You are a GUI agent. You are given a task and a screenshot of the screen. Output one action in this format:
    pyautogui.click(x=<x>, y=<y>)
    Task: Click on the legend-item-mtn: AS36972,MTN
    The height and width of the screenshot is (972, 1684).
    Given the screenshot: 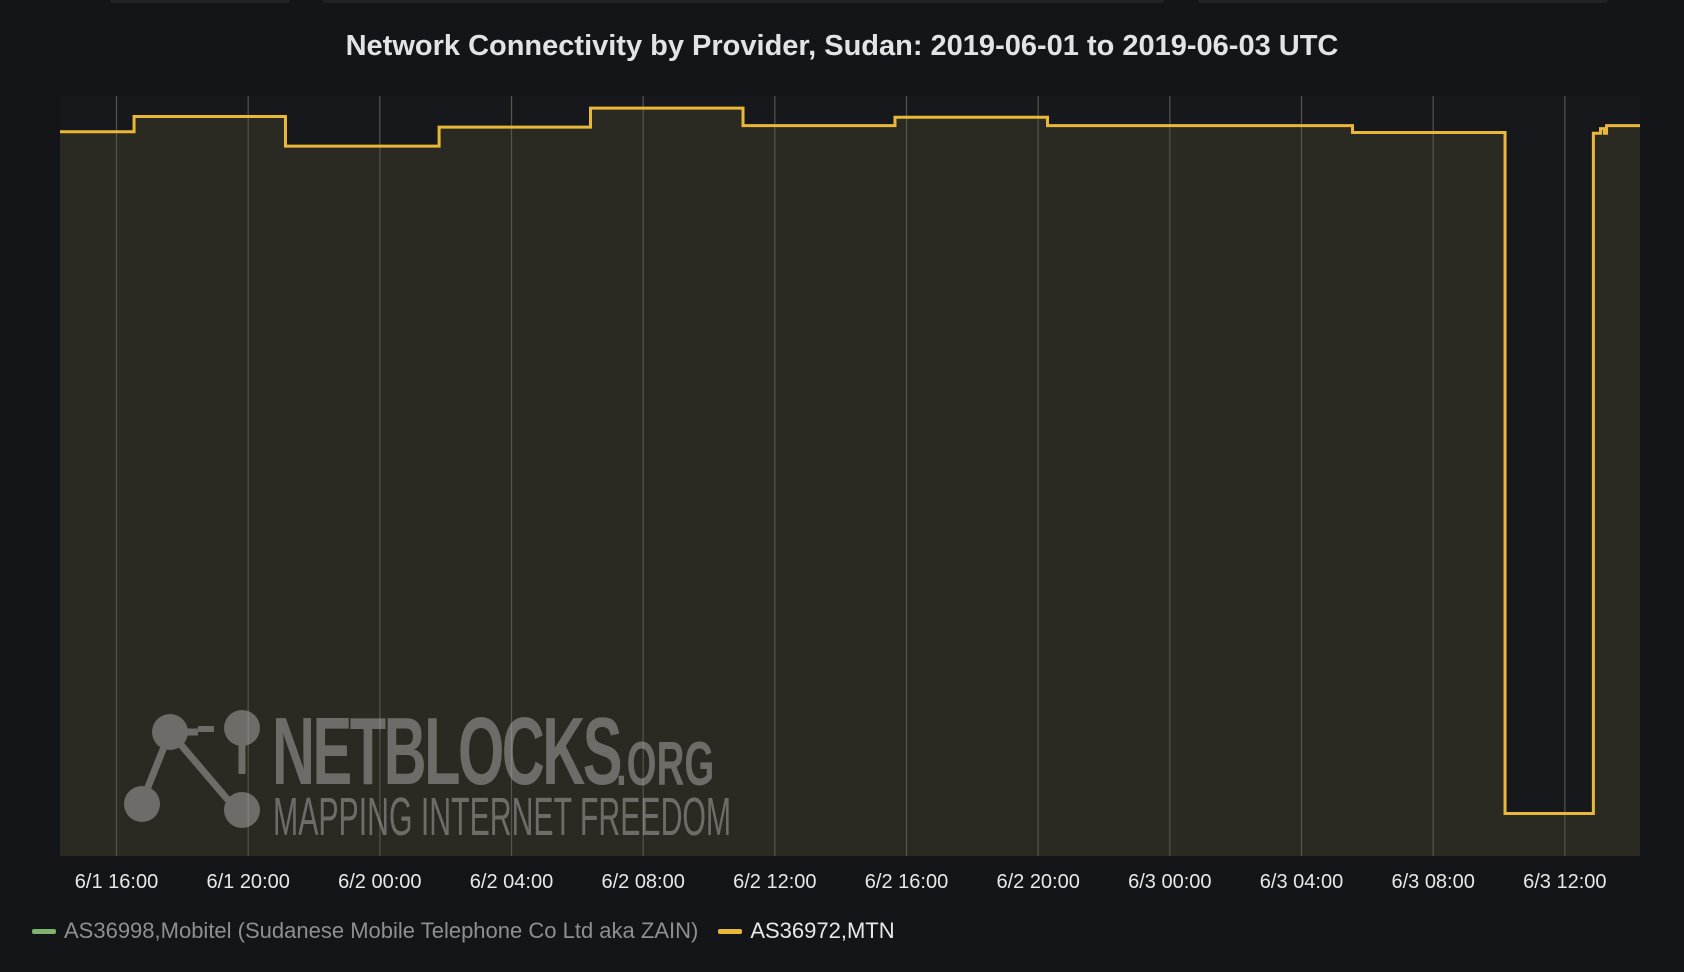 What is the action you would take?
    pyautogui.click(x=806, y=931)
    